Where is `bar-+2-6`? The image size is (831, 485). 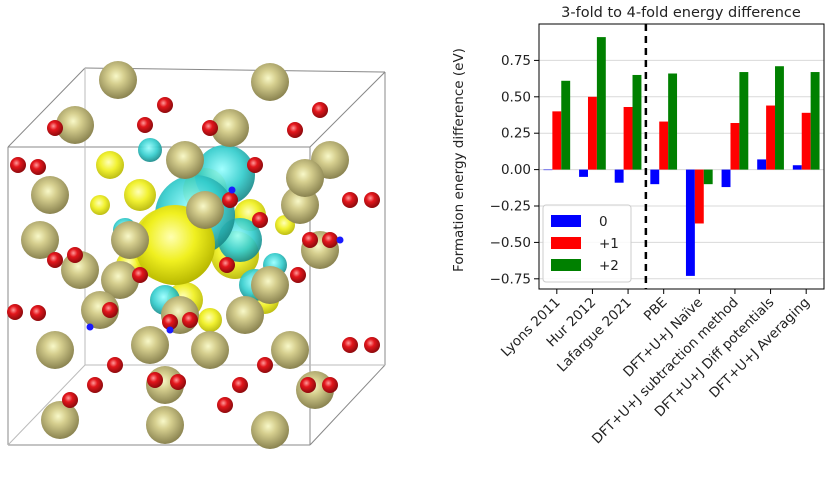
bar-+2-6 is located at coordinates (779, 118).